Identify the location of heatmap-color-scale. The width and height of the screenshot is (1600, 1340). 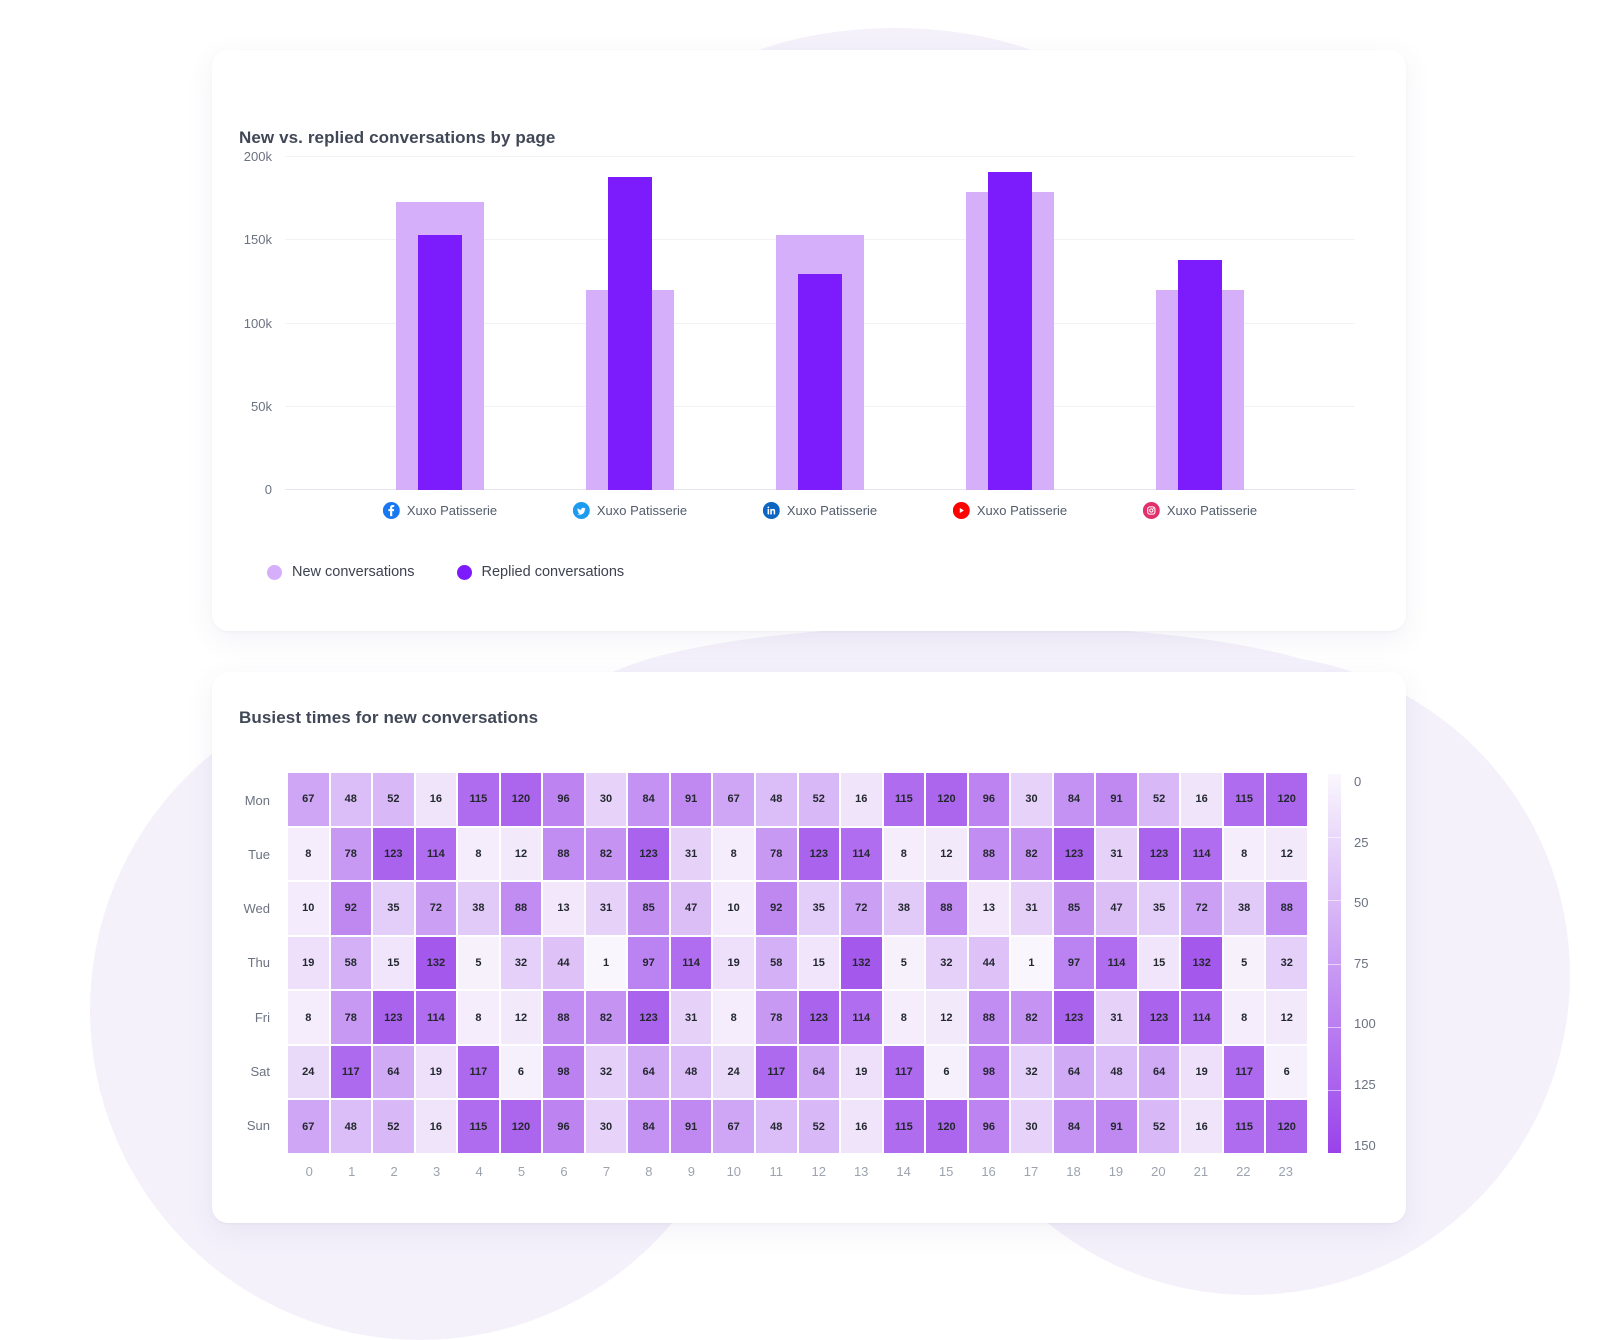
(1334, 963).